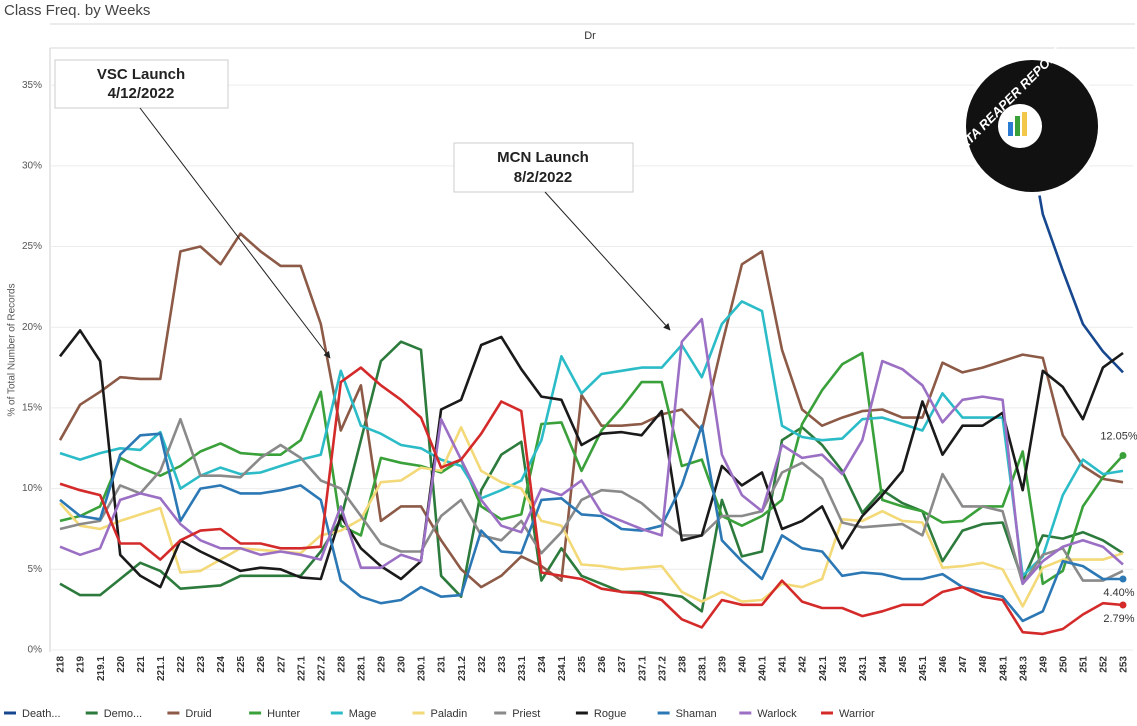  Describe the element at coordinates (903, 664) in the screenshot. I see `x-tick-label: 245` at that location.